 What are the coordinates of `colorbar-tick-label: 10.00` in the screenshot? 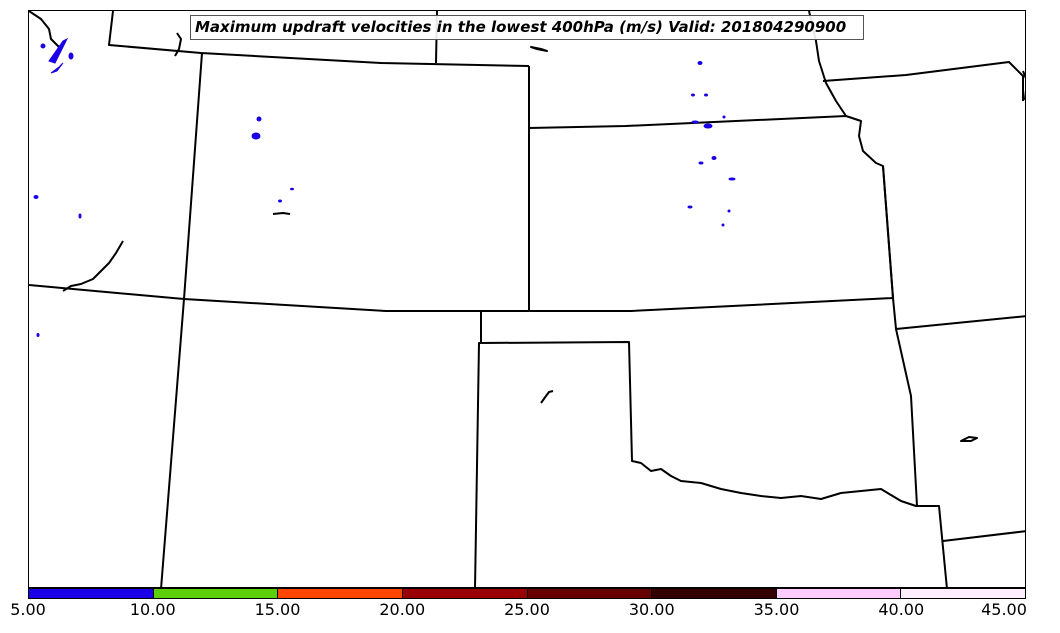 It's located at (152, 609).